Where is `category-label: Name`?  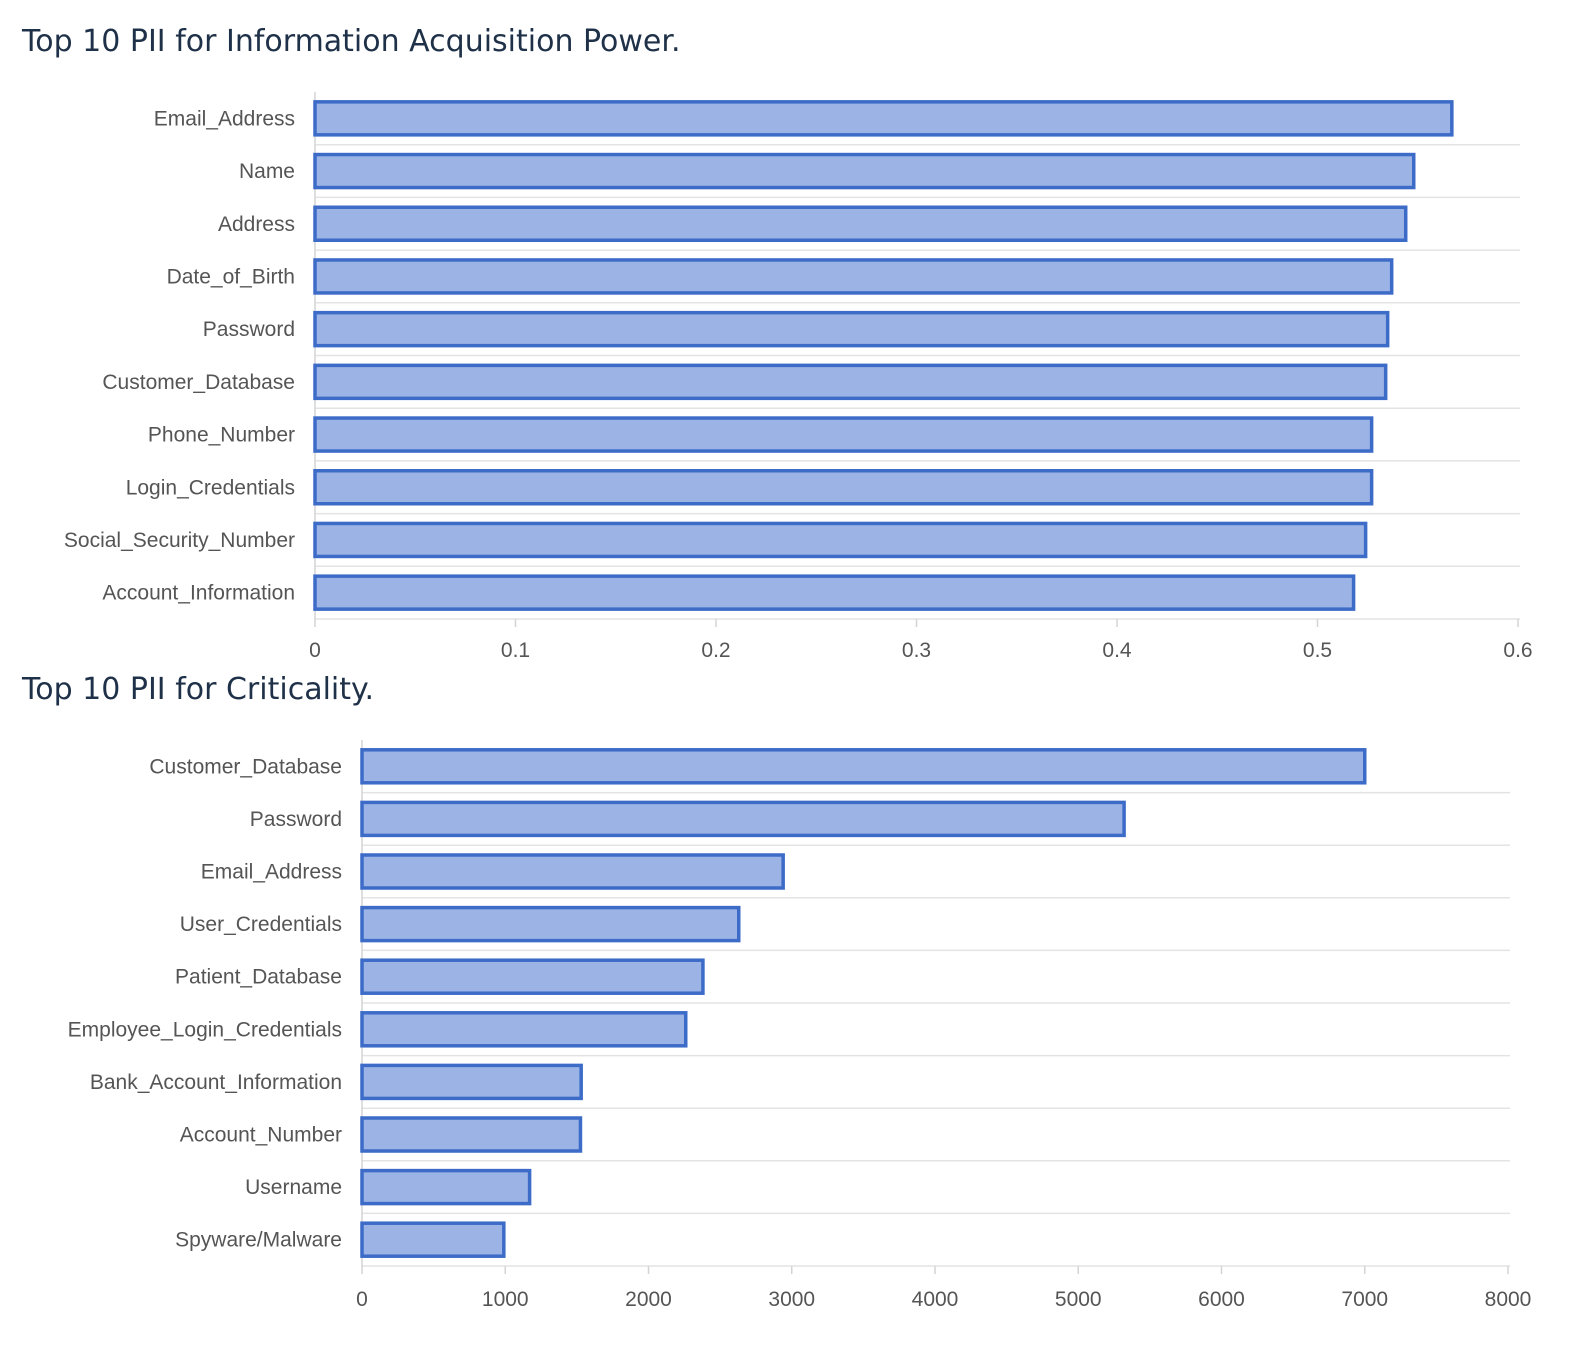
category-label: Name is located at coordinates (267, 171).